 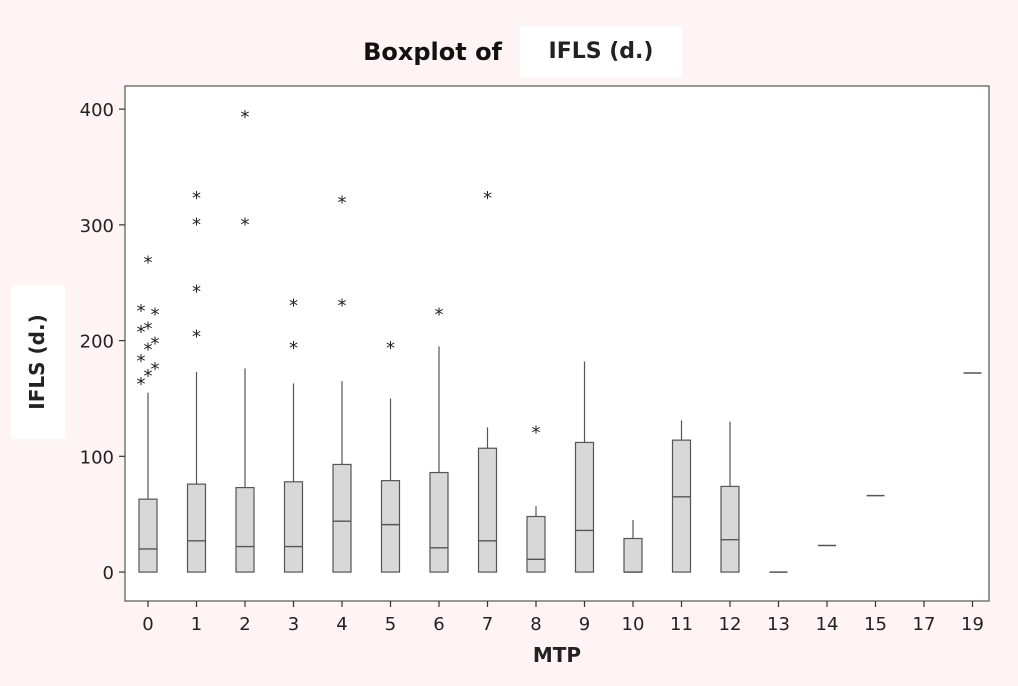 I want to click on chart-title-variable: IFLS (d.), so click(x=601, y=51).